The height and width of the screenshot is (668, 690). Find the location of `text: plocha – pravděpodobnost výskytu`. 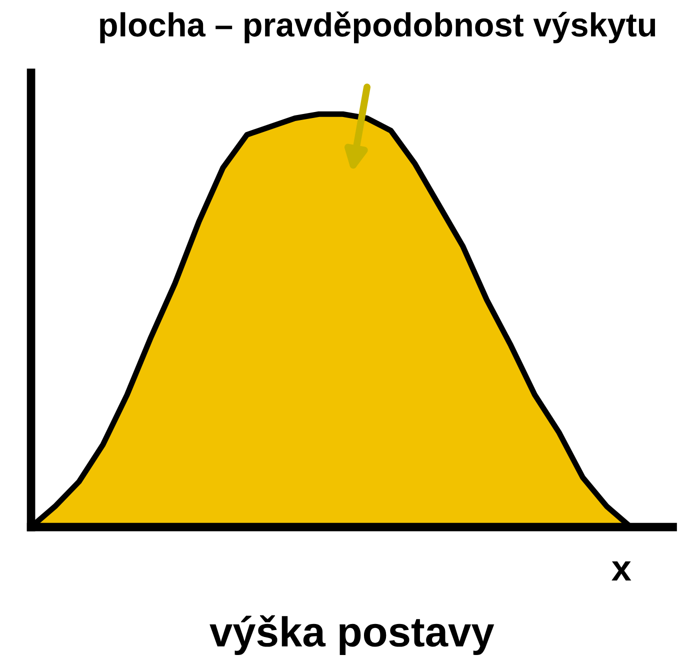

text: plocha – pravděpodobnost výskytu is located at coordinates (378, 27).